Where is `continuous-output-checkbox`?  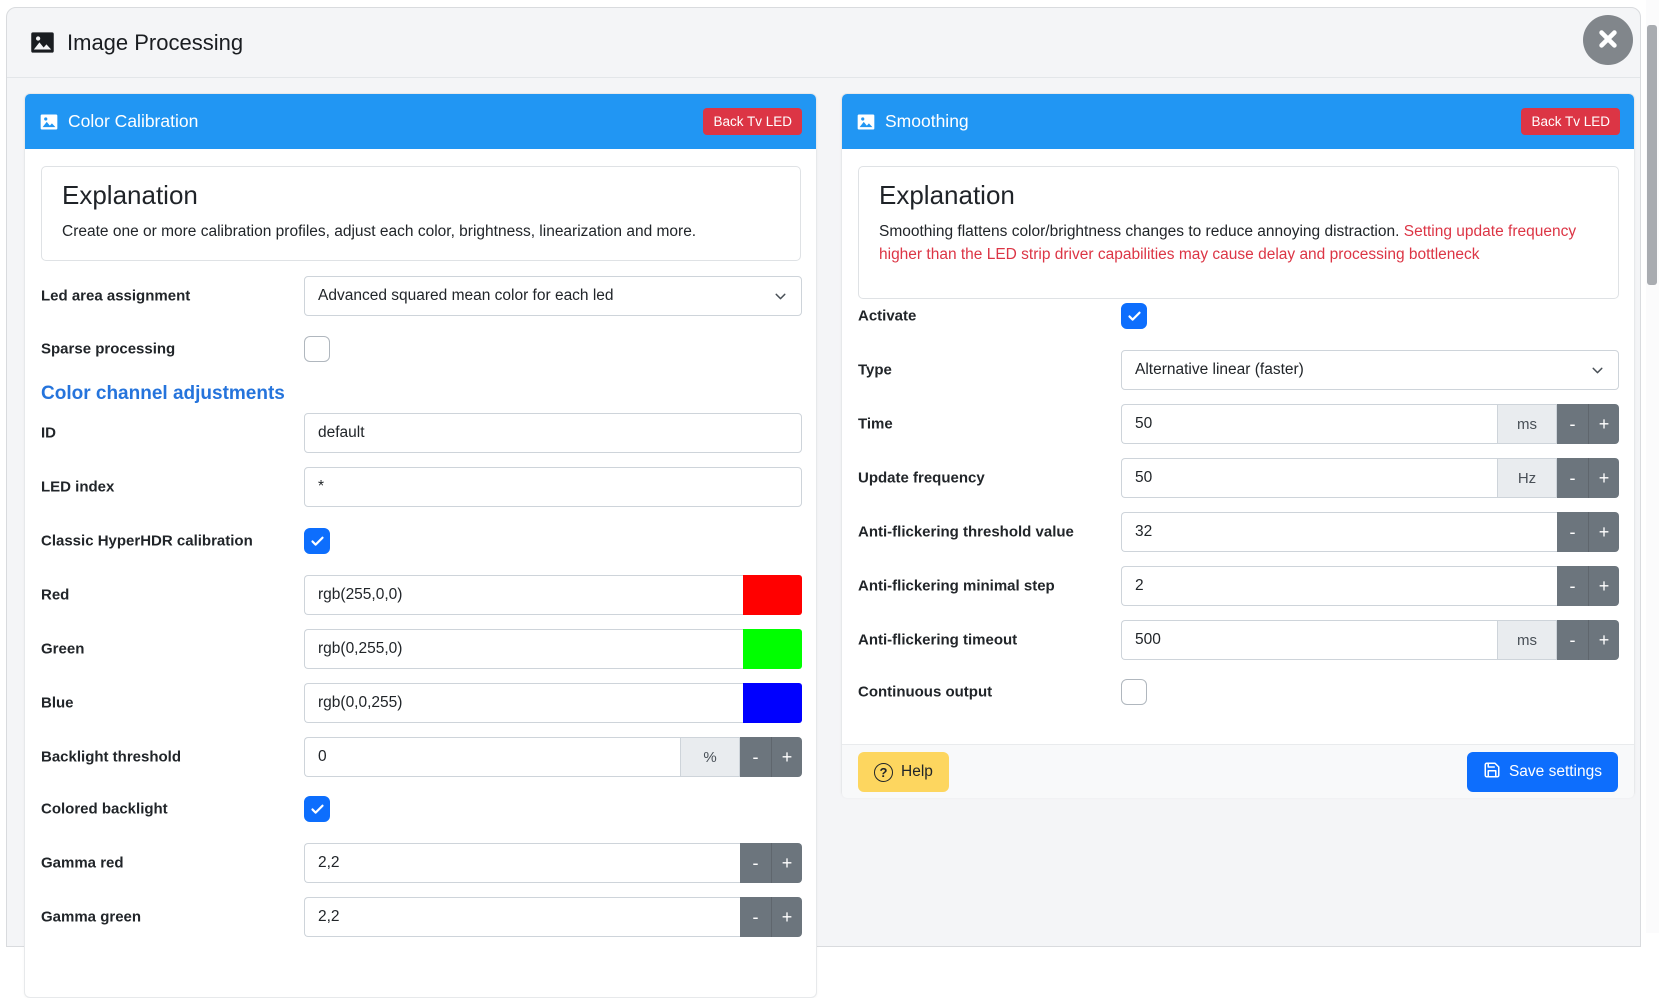
continuous-output-checkbox is located at coordinates (1134, 692).